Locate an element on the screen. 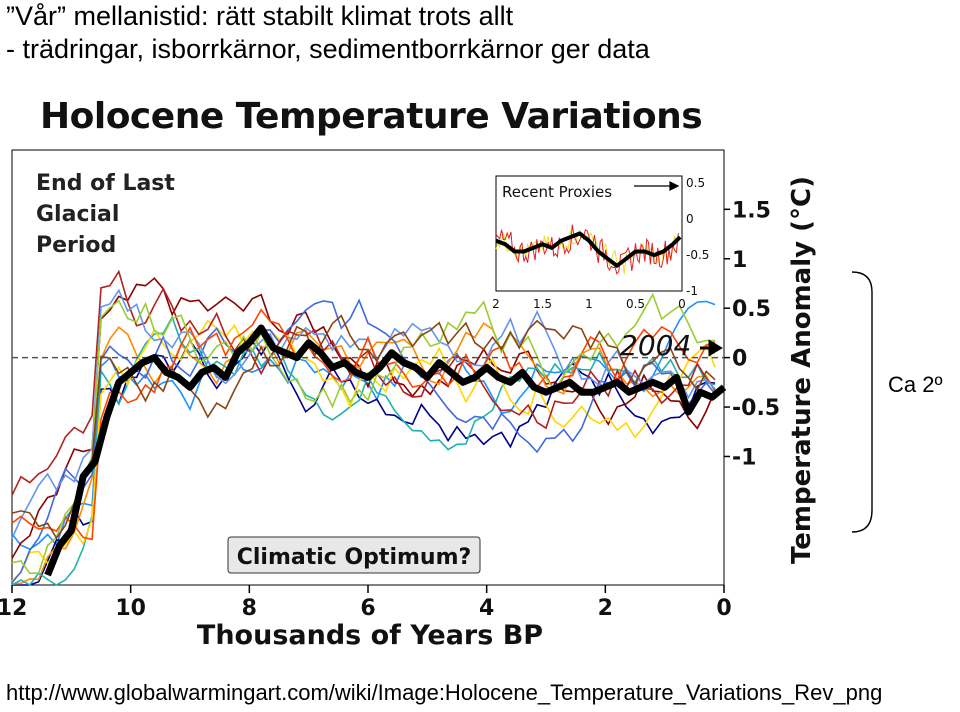 The width and height of the screenshot is (960, 712). inset-x-tick-label: 0 is located at coordinates (682, 304).